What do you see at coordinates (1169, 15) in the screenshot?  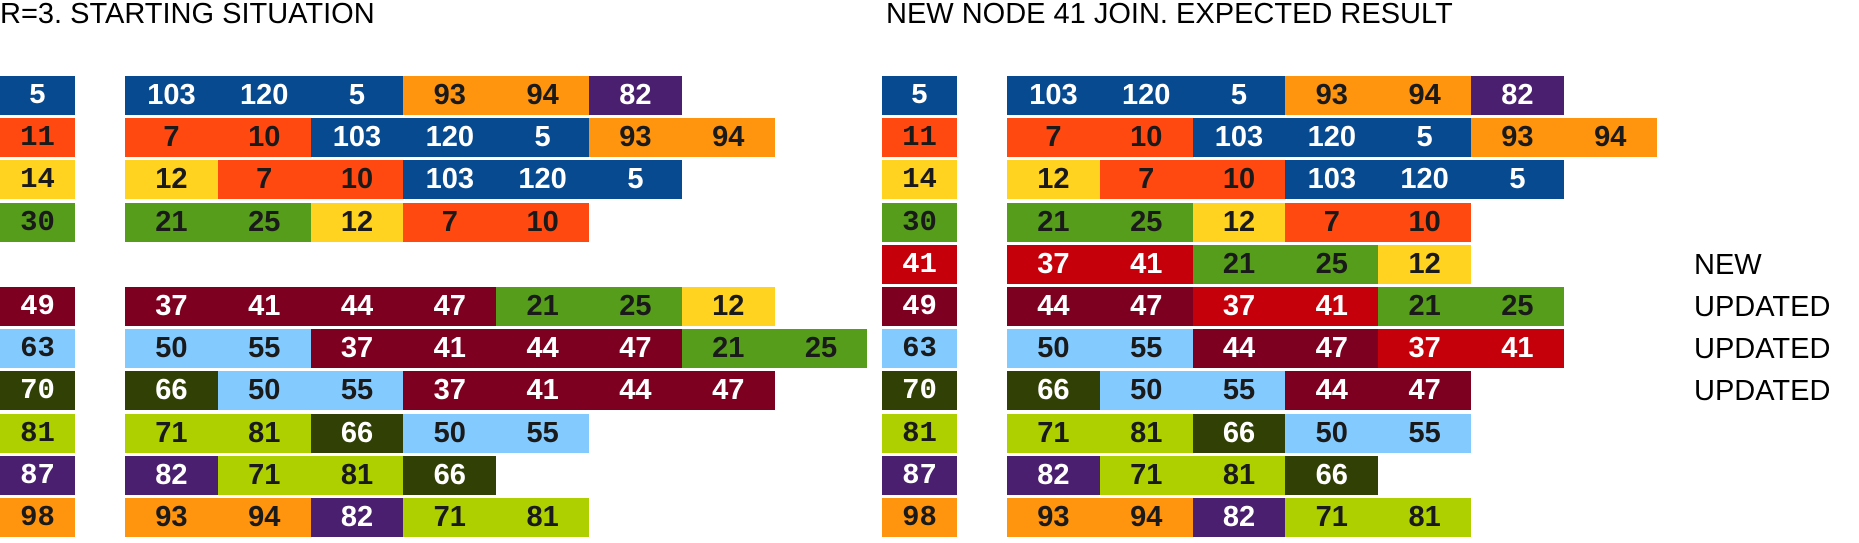 I see `right-title: NEW NODE 41 JOIN. EXPECTED RESULT` at bounding box center [1169, 15].